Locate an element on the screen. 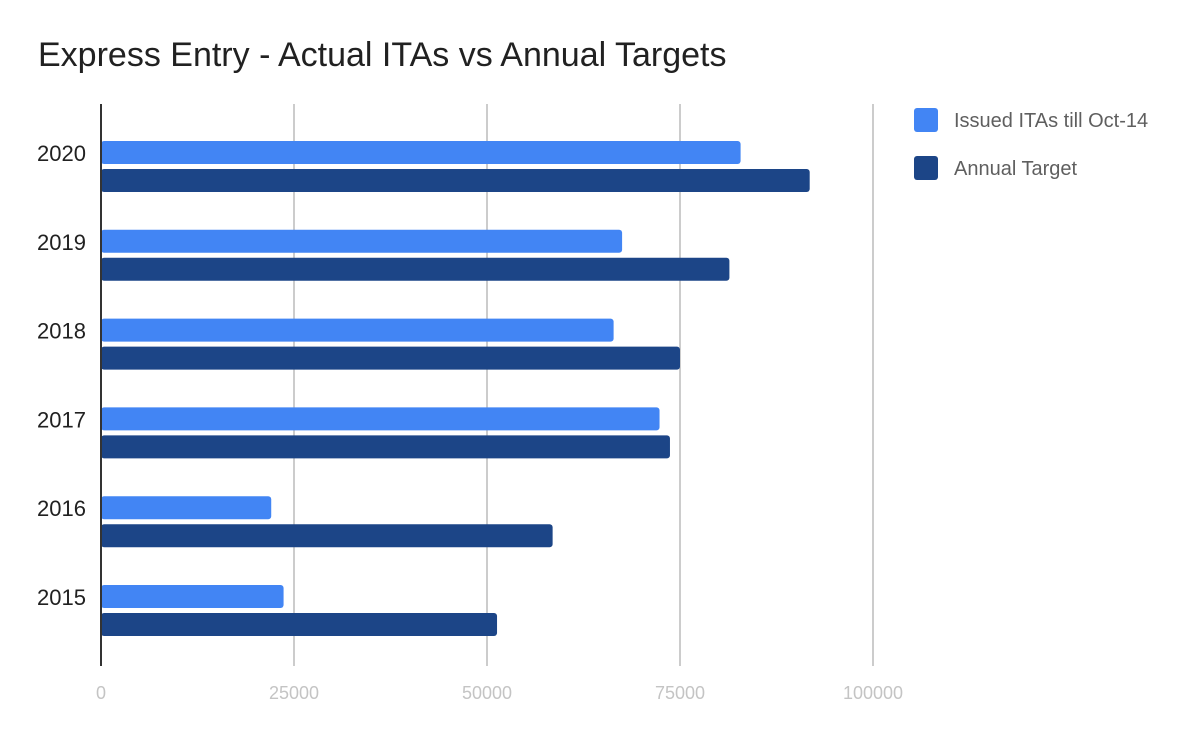 The height and width of the screenshot is (742, 1200). x-tick-label: 75000 is located at coordinates (680, 693).